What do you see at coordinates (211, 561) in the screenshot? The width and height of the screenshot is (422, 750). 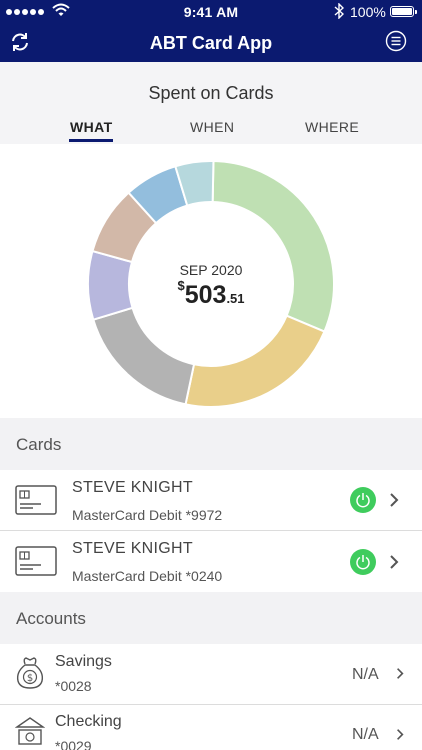 I see `card-row: STEVE KNIGHT MasterCard Debit *0240` at bounding box center [211, 561].